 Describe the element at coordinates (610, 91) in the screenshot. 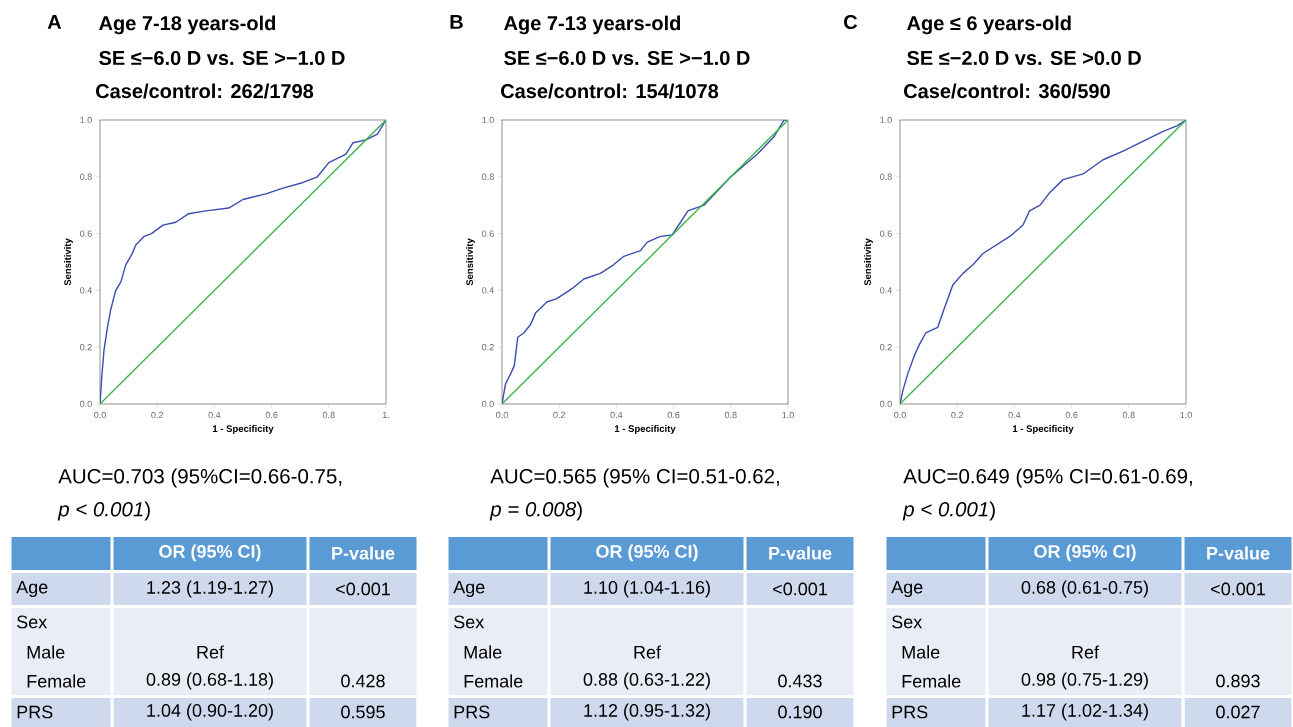

I see `text: Case/control: 154/1078` at that location.